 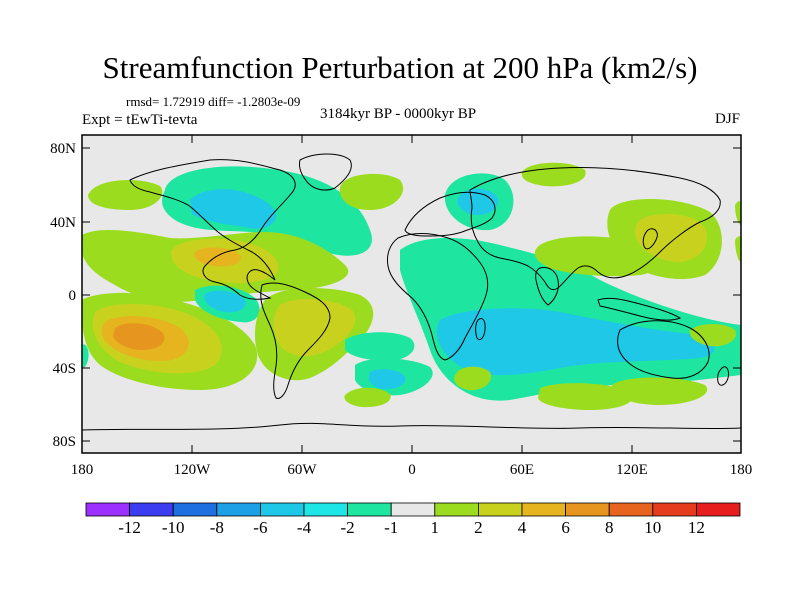 I want to click on contour-pos-south-pac, so click(x=659, y=391).